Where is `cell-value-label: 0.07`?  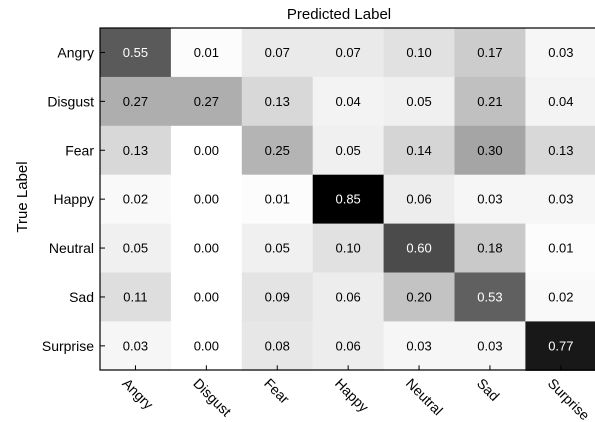 cell-value-label: 0.07 is located at coordinates (277, 52).